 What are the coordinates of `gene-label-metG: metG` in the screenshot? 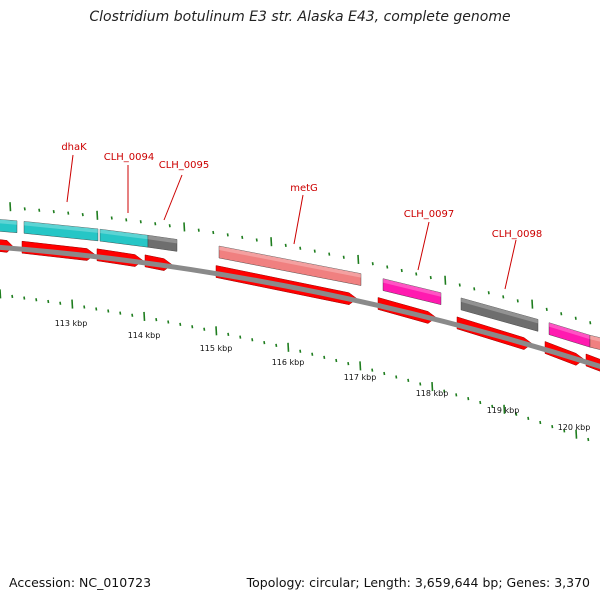 It's located at (304, 188).